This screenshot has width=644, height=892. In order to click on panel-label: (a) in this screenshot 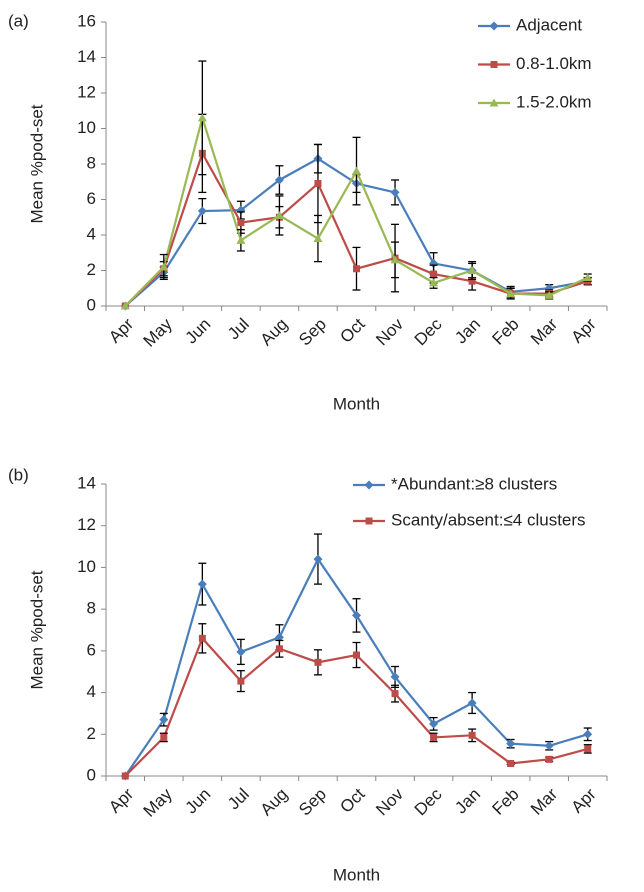, I will do `click(18, 20)`.